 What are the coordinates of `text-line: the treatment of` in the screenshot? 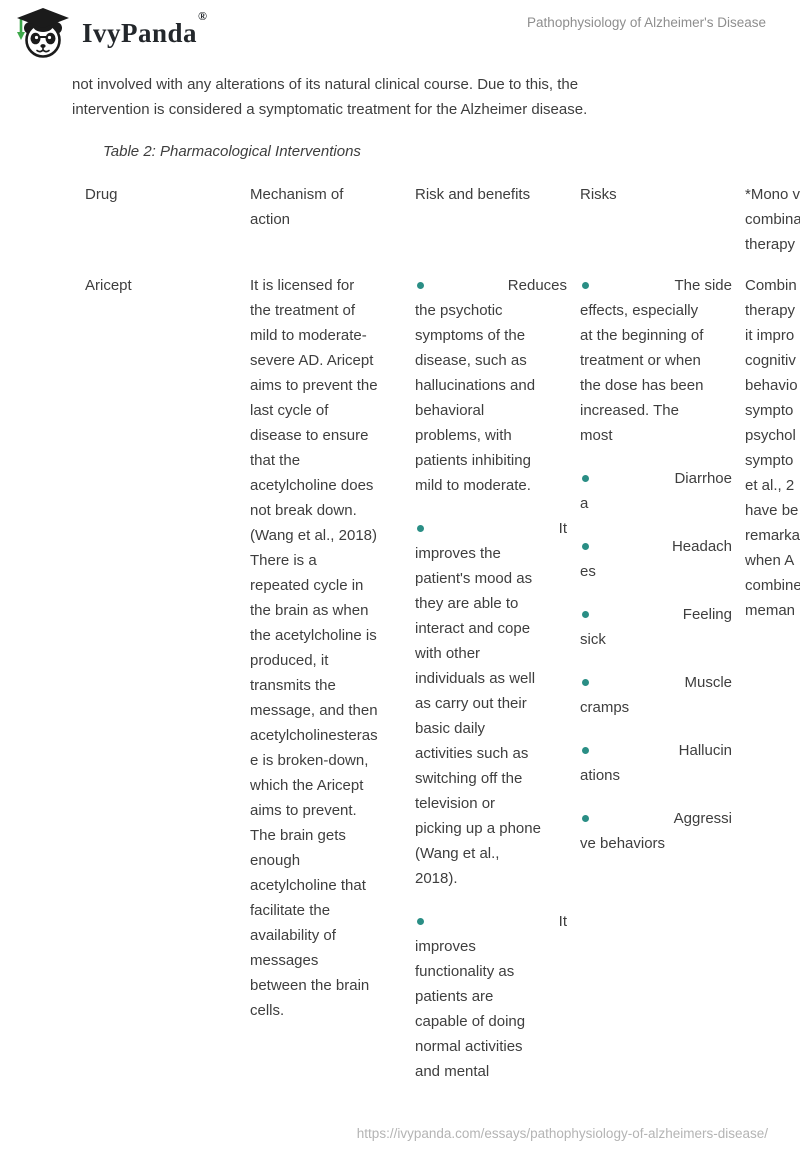 It's located at (303, 310).